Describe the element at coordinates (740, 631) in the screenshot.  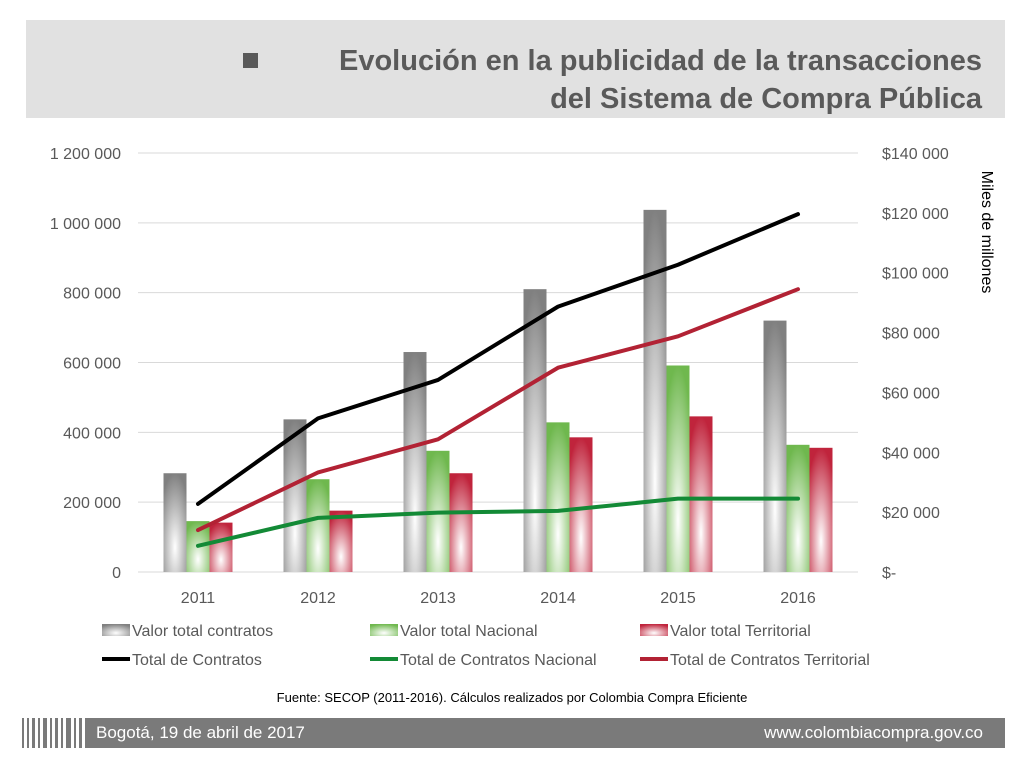
I see `legend-label: Valor total Territorial` at that location.